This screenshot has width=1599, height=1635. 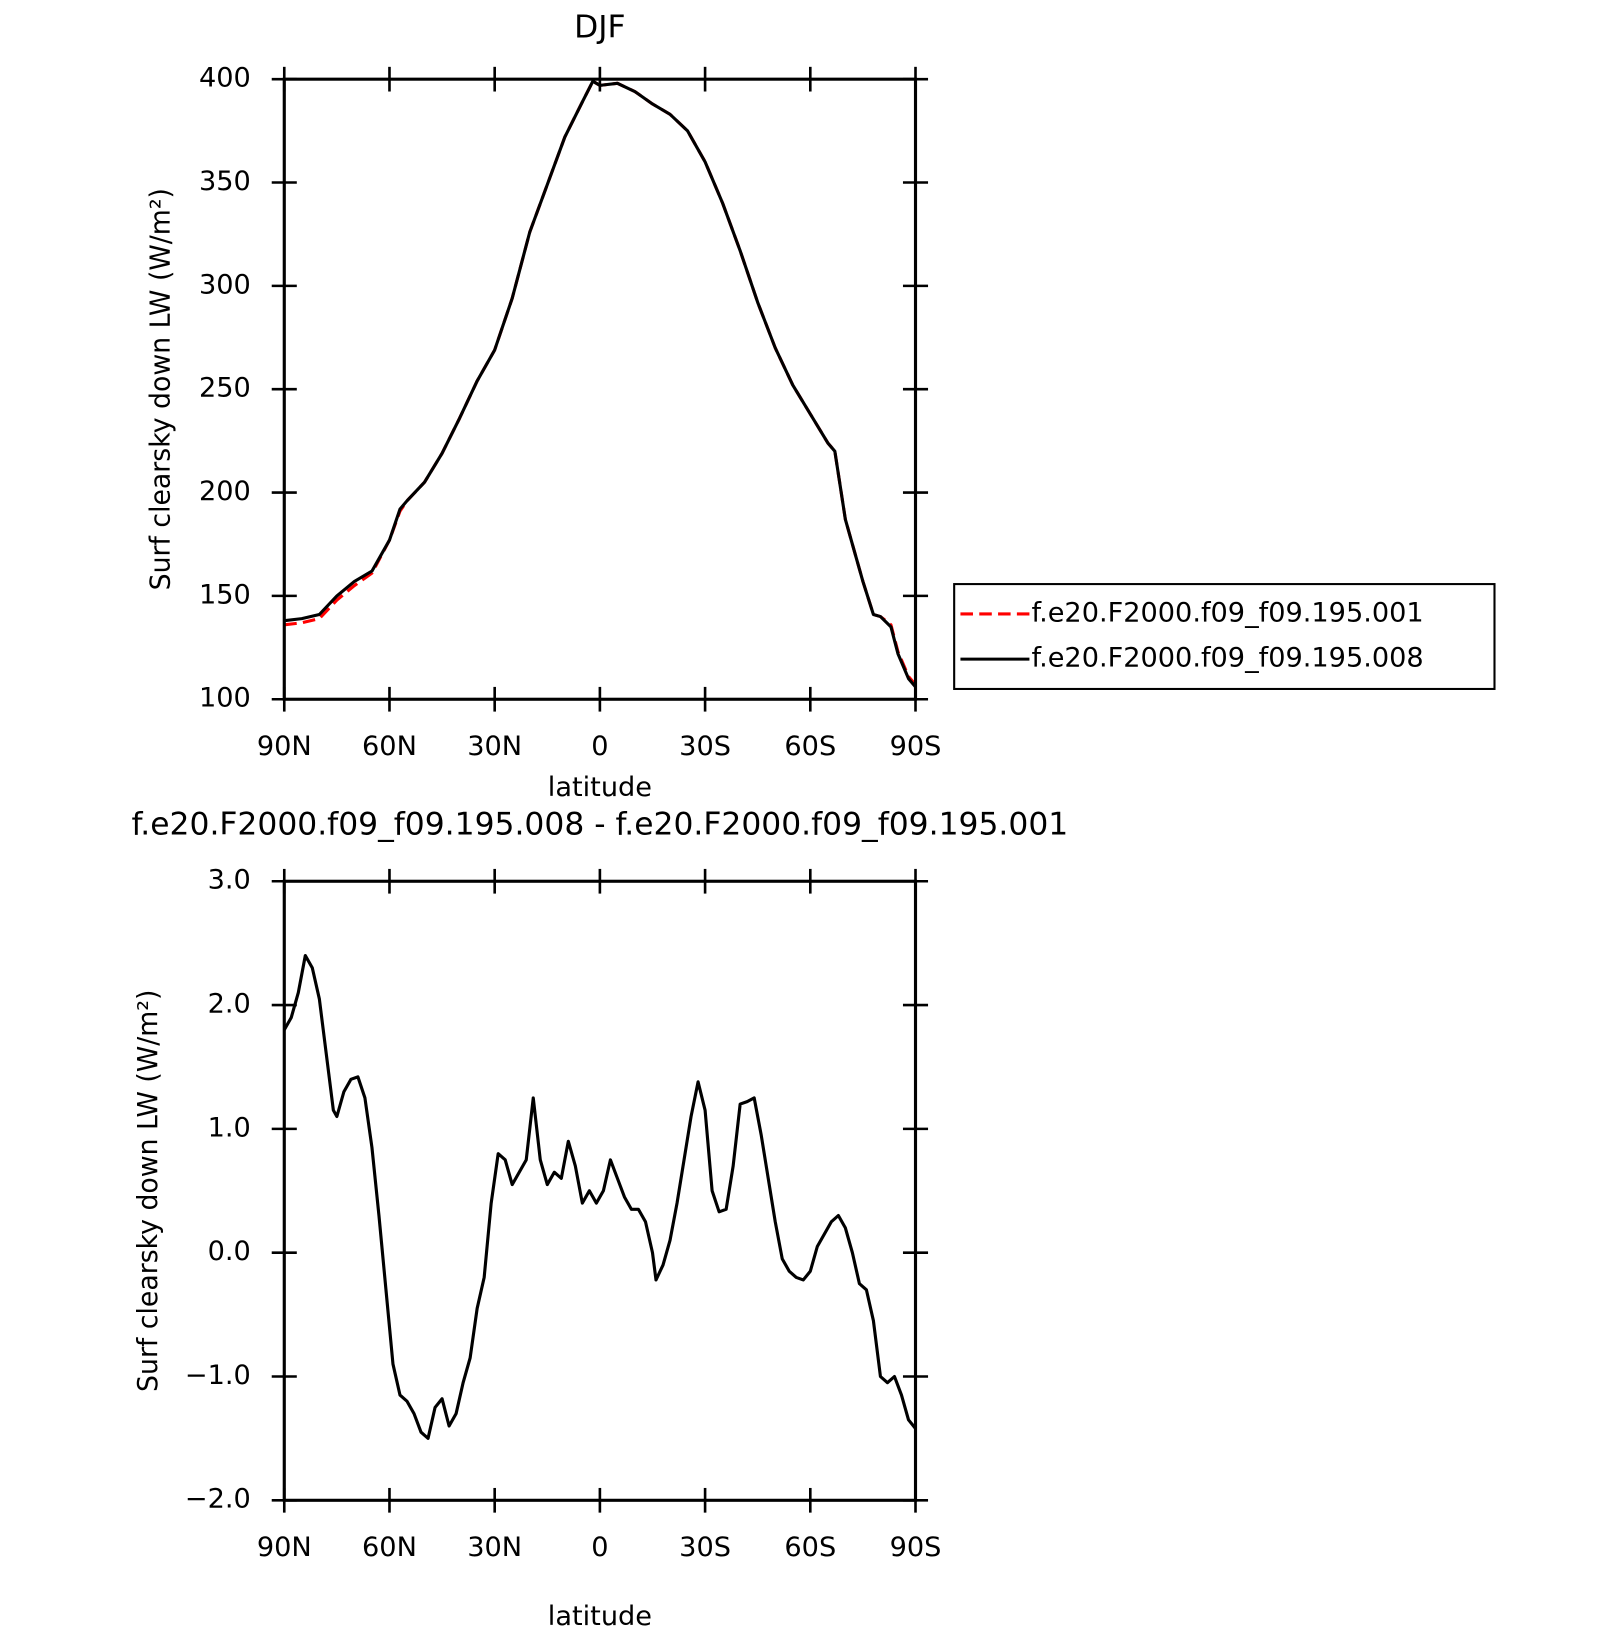 What do you see at coordinates (225, 78) in the screenshot?
I see `y-tick-label: 400` at bounding box center [225, 78].